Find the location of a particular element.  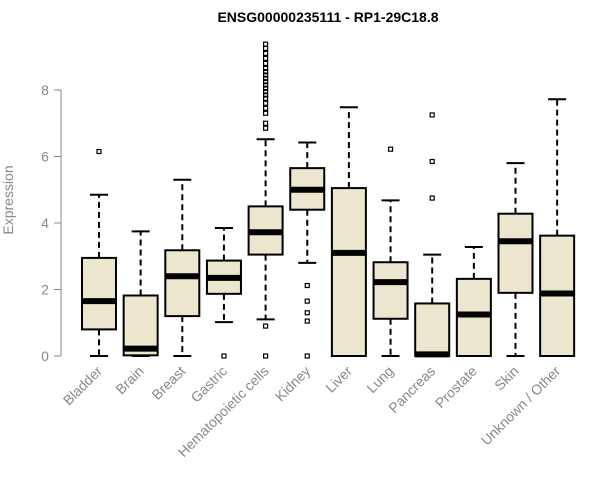

x-category-label: Liver is located at coordinates (338, 379).